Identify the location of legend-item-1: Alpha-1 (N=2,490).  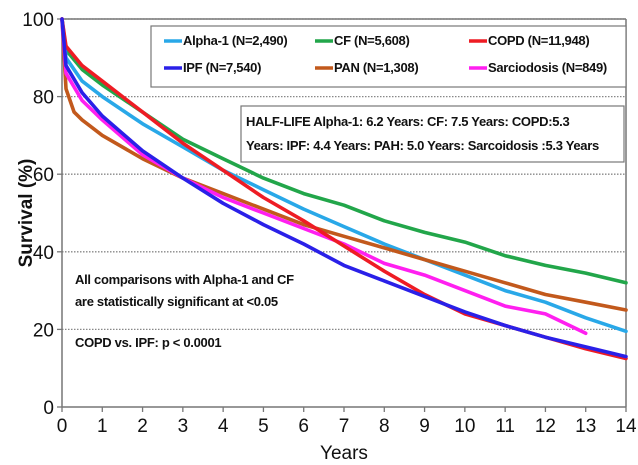
(226, 40).